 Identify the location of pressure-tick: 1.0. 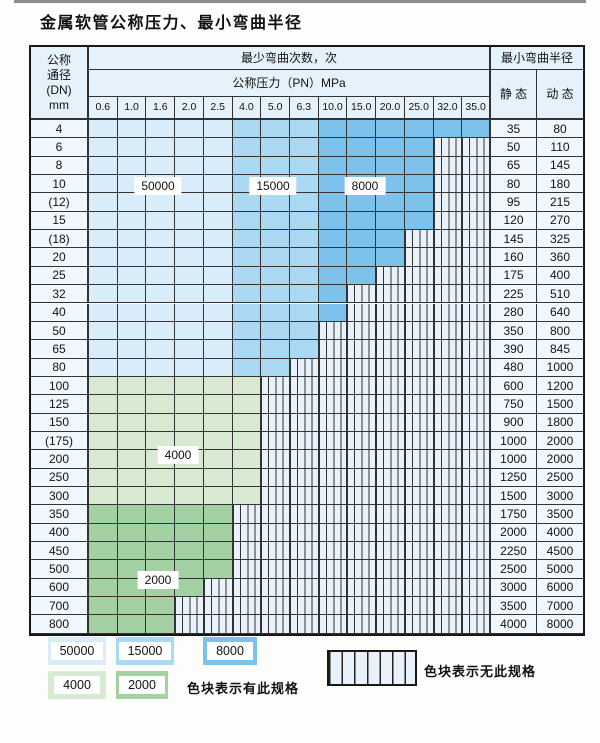
(132, 108).